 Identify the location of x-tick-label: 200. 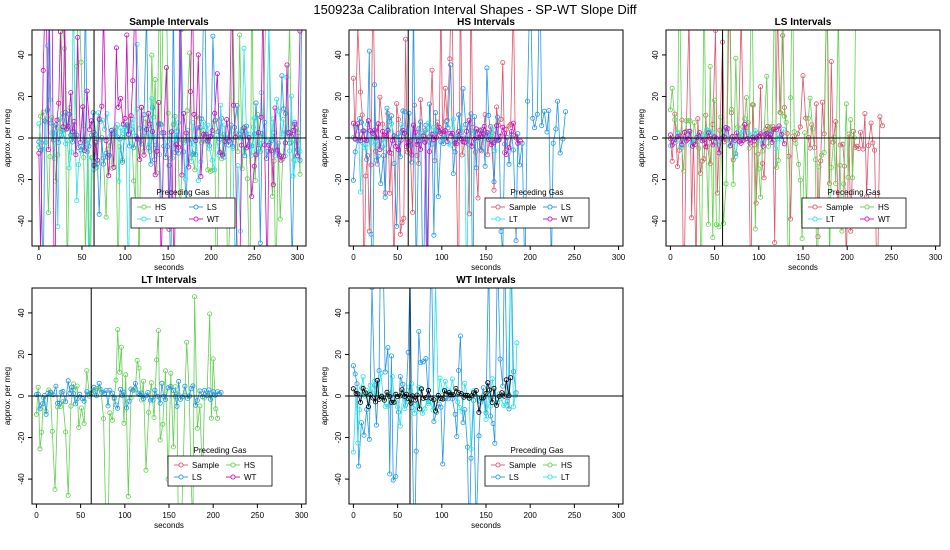
(214, 515).